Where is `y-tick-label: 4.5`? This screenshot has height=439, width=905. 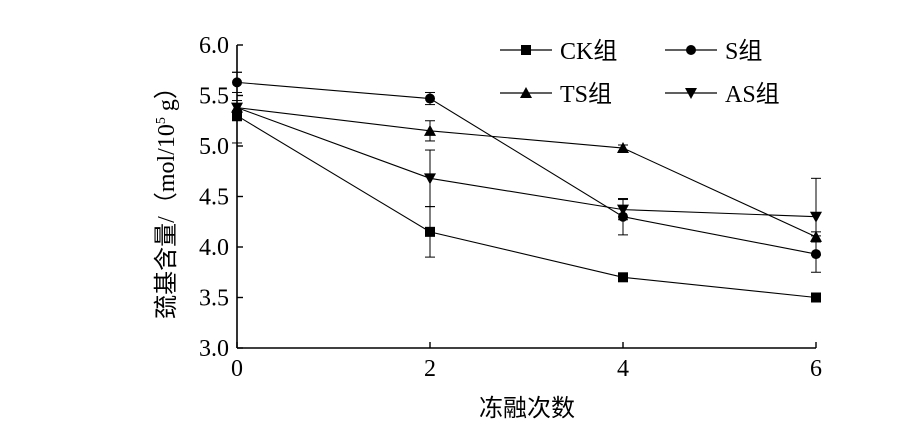 y-tick-label: 4.5 is located at coordinates (214, 198).